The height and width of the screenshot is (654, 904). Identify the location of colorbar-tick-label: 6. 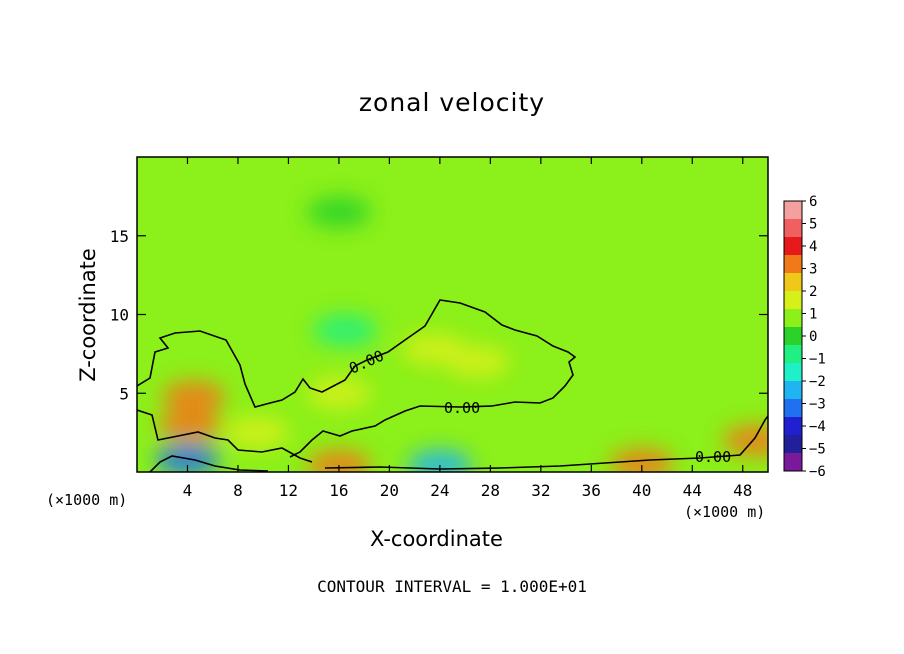
(813, 202).